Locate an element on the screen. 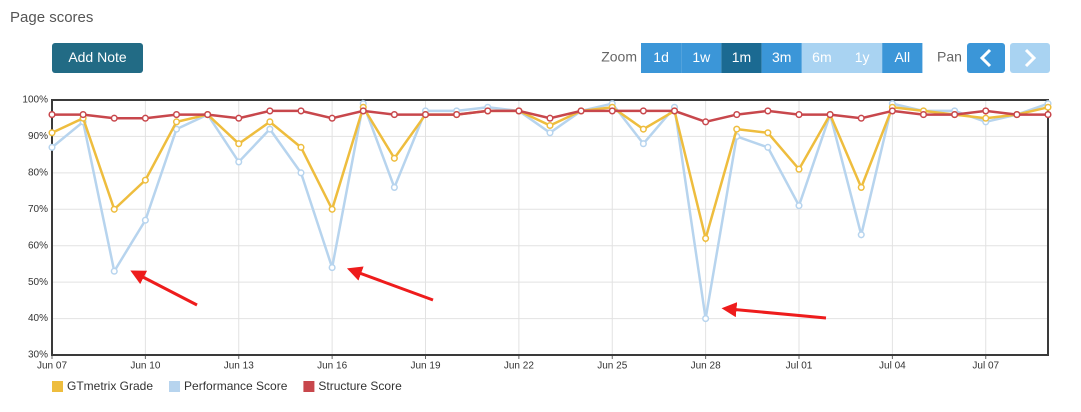  zoom-button-label: 1m is located at coordinates (741, 57).